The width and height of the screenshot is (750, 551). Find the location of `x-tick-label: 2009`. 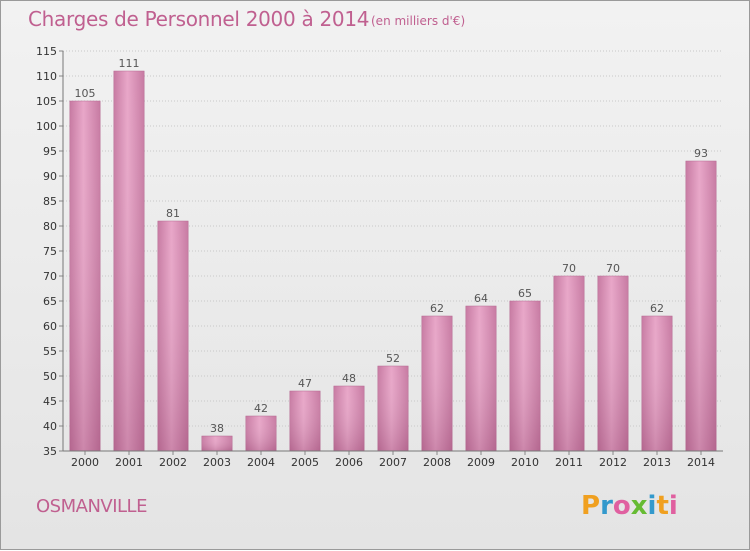

x-tick-label: 2009 is located at coordinates (481, 462).